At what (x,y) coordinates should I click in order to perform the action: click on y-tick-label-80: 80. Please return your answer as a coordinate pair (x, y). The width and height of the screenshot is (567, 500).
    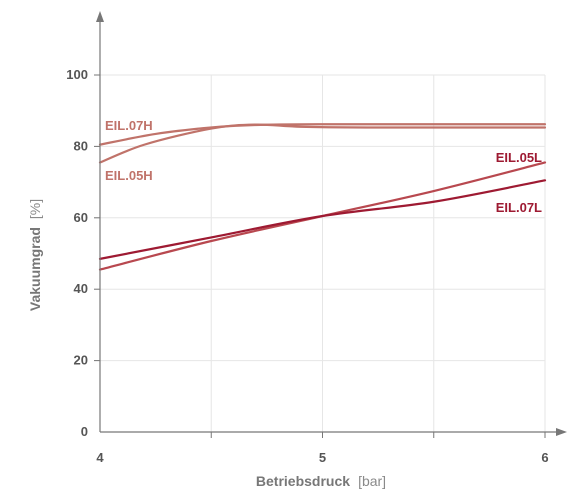
    Looking at the image, I should click on (81, 145).